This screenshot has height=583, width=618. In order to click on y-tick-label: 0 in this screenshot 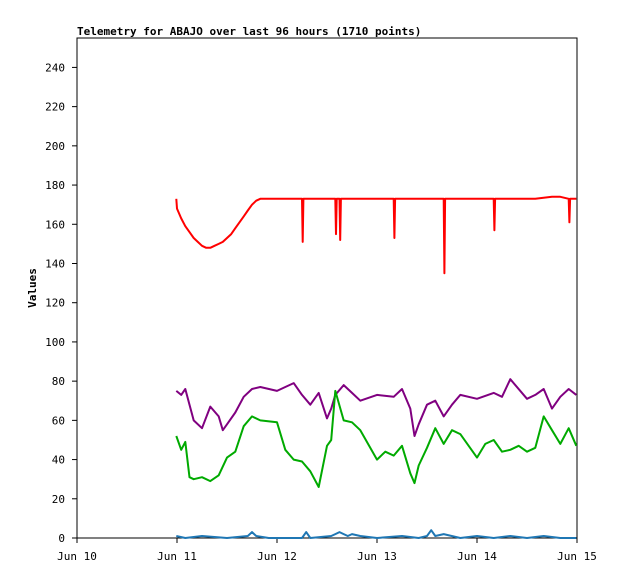, I will do `click(61, 538)`.